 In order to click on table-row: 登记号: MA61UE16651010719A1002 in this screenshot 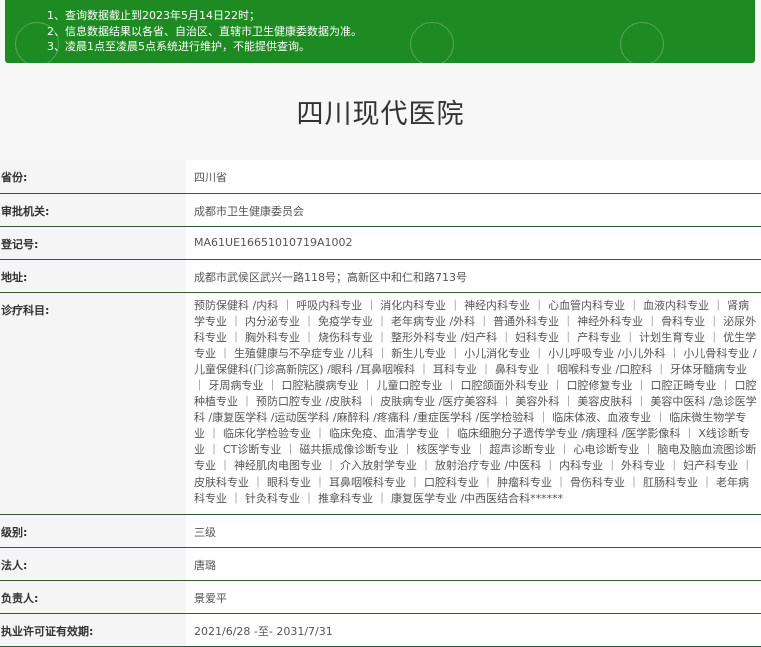, I will do `click(380, 243)`.